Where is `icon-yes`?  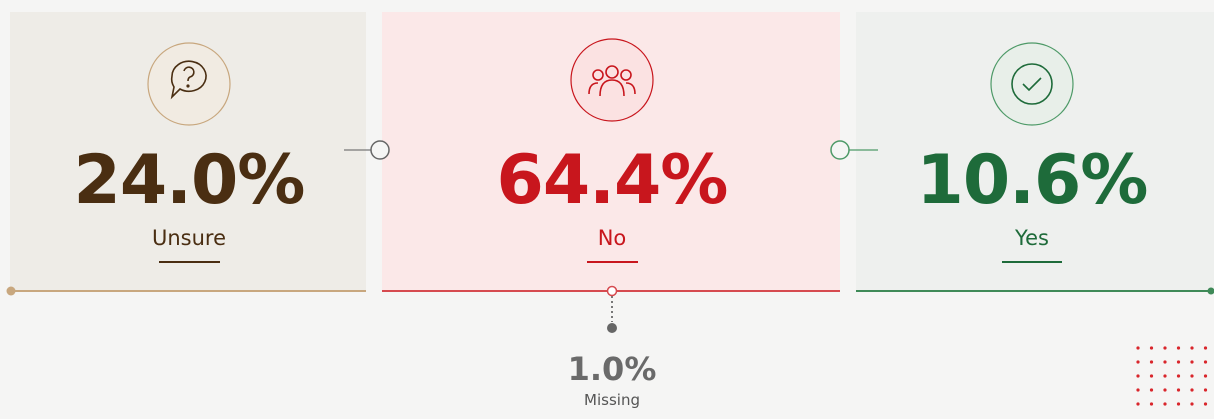 icon-yes is located at coordinates (1032, 84).